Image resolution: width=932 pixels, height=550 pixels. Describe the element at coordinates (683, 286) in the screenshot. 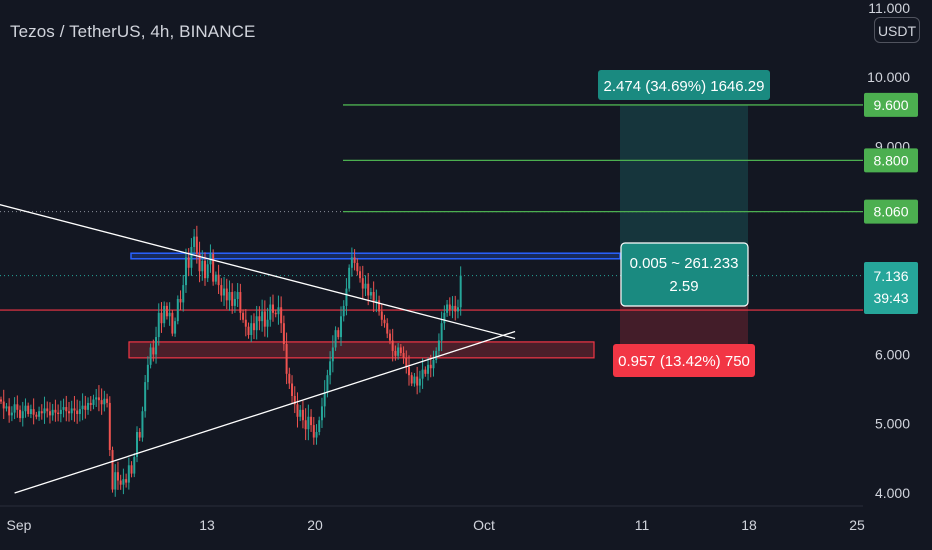

I see `center-label-line-2: 2.59` at that location.